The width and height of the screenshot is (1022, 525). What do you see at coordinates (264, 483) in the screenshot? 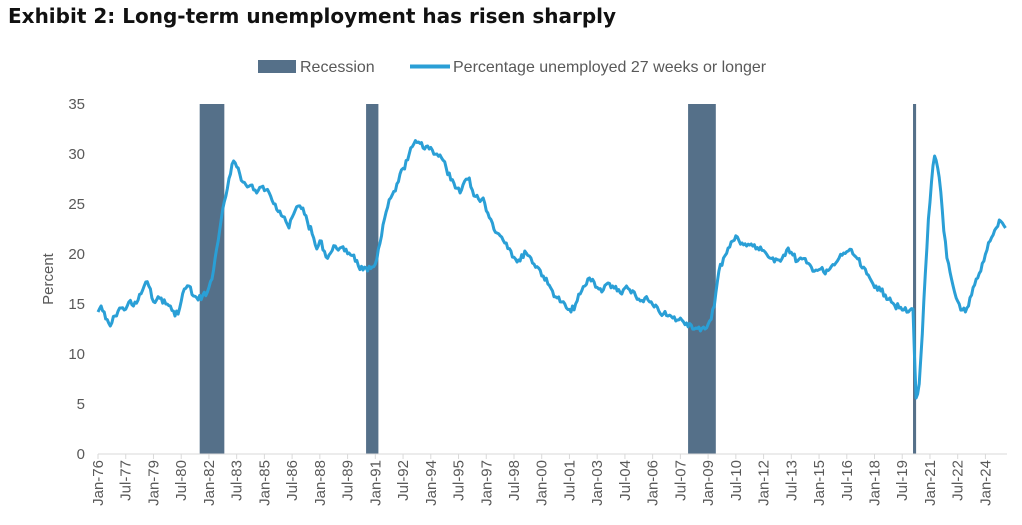
I see `x-tick-label: Jan-85` at bounding box center [264, 483].